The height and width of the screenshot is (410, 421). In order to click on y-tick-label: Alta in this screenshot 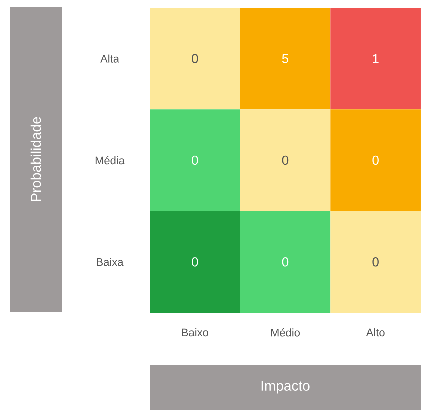, I will do `click(110, 58)`.